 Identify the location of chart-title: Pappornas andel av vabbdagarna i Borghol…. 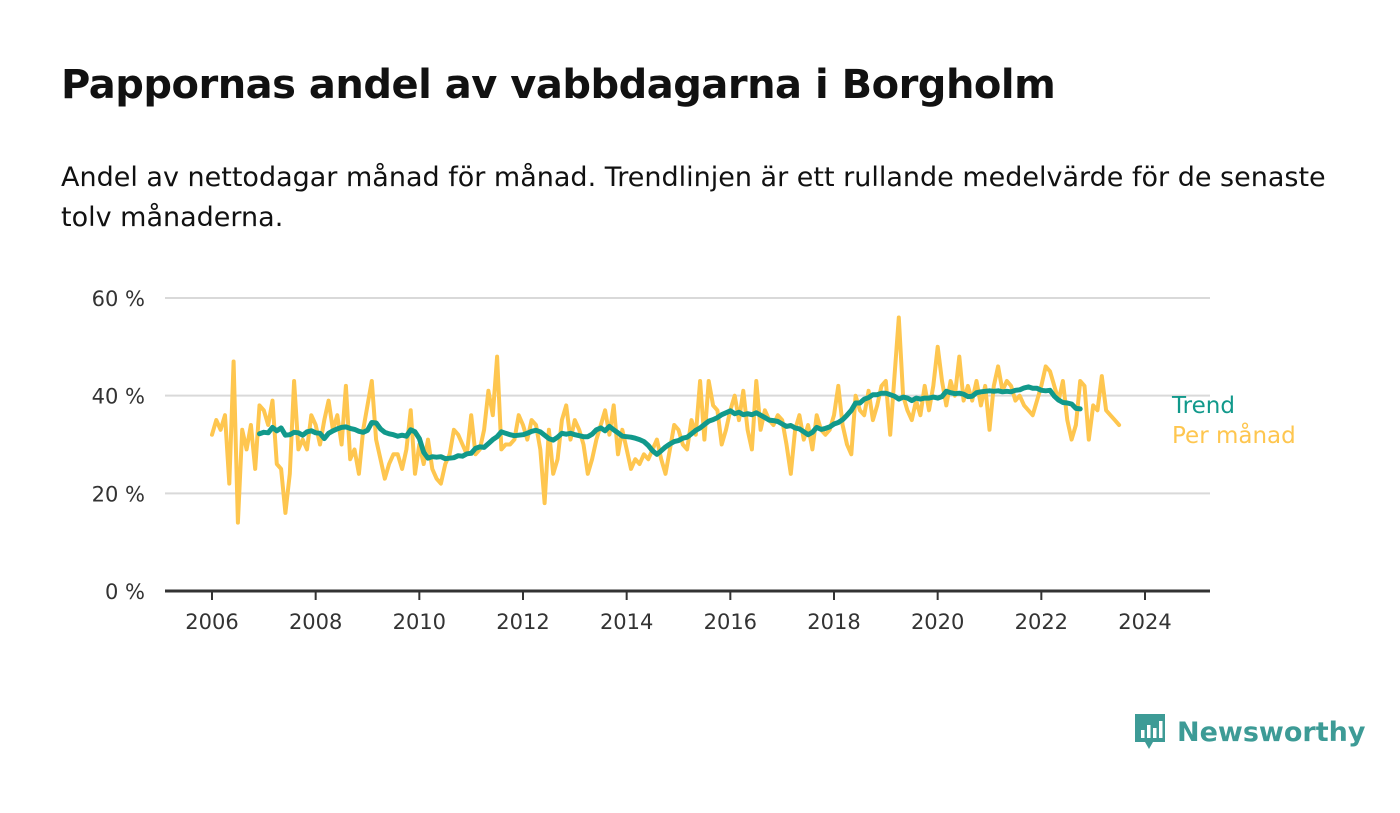
(558, 85).